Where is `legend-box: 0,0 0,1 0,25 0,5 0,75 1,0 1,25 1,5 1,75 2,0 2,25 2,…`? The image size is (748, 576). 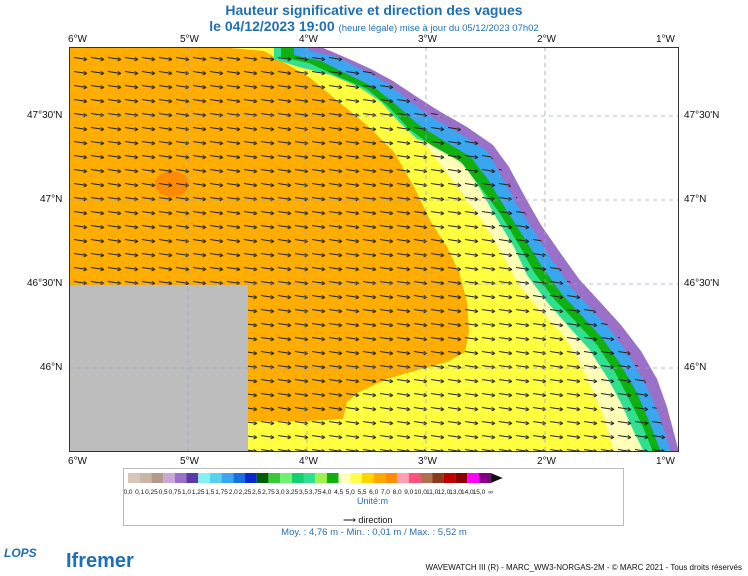 legend-box: 0,0 0,1 0,25 0,5 0,75 1,0 1,25 1,5 1,75 2,0 2,25 2,… is located at coordinates (373, 497).